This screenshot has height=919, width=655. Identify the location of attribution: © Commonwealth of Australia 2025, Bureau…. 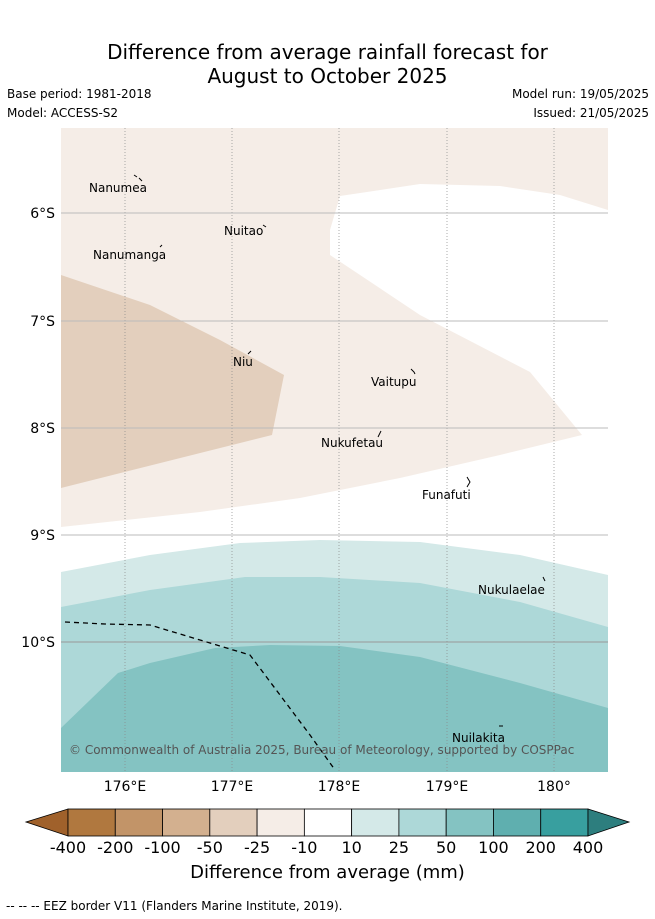
(321, 750).